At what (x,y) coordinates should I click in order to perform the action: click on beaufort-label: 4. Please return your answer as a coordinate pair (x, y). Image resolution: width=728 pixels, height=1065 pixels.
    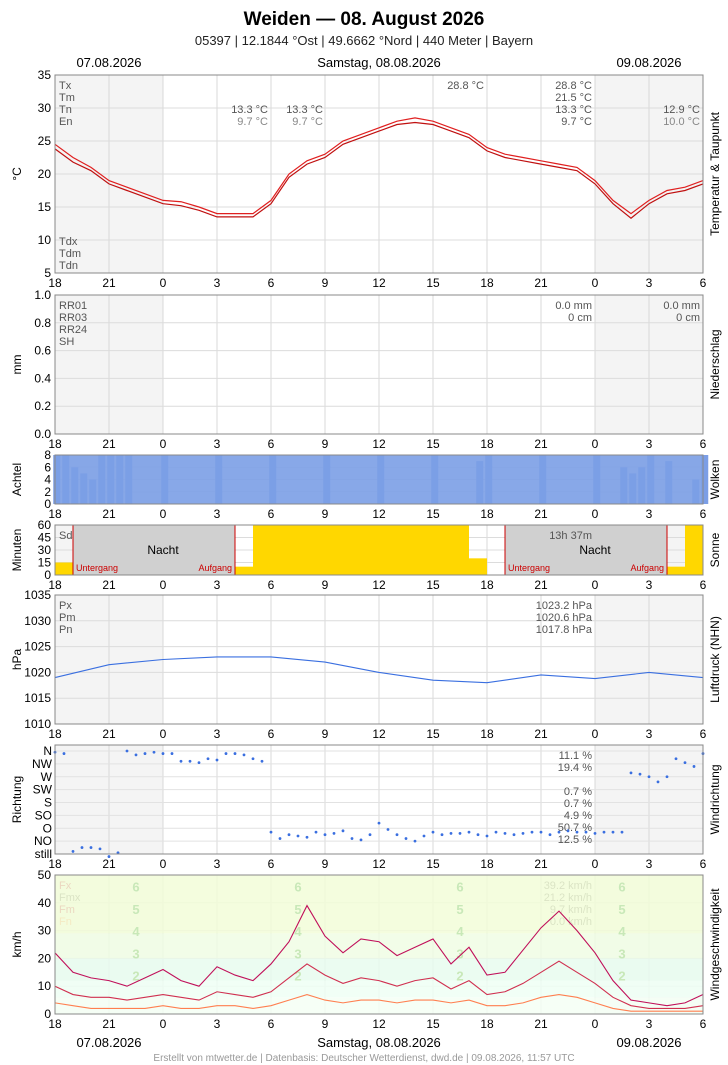
    Looking at the image, I should click on (622, 931).